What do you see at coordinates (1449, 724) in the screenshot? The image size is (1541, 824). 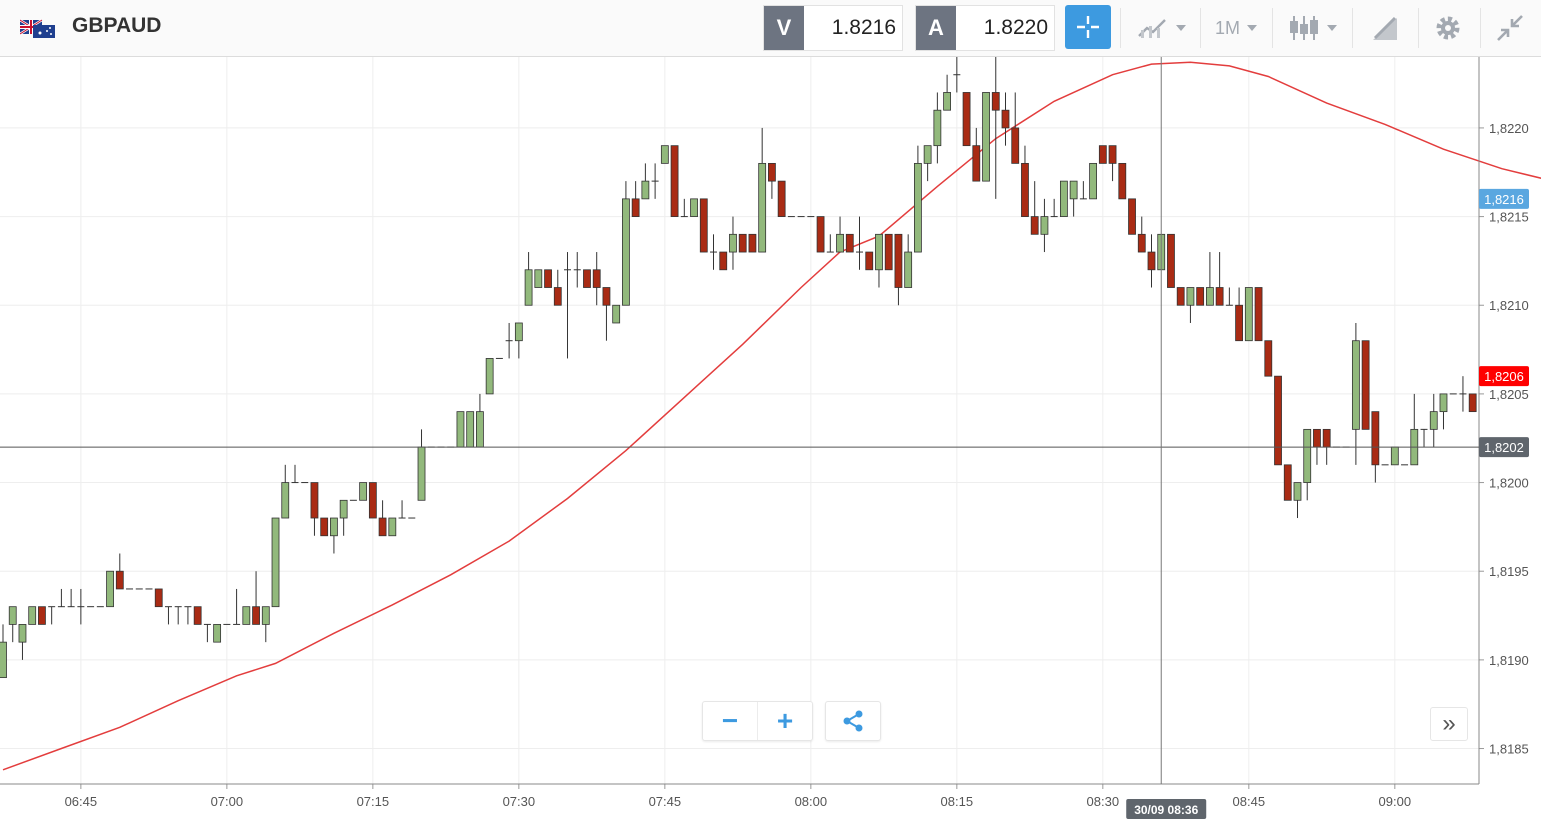 I see `scroll-right-button: »` at bounding box center [1449, 724].